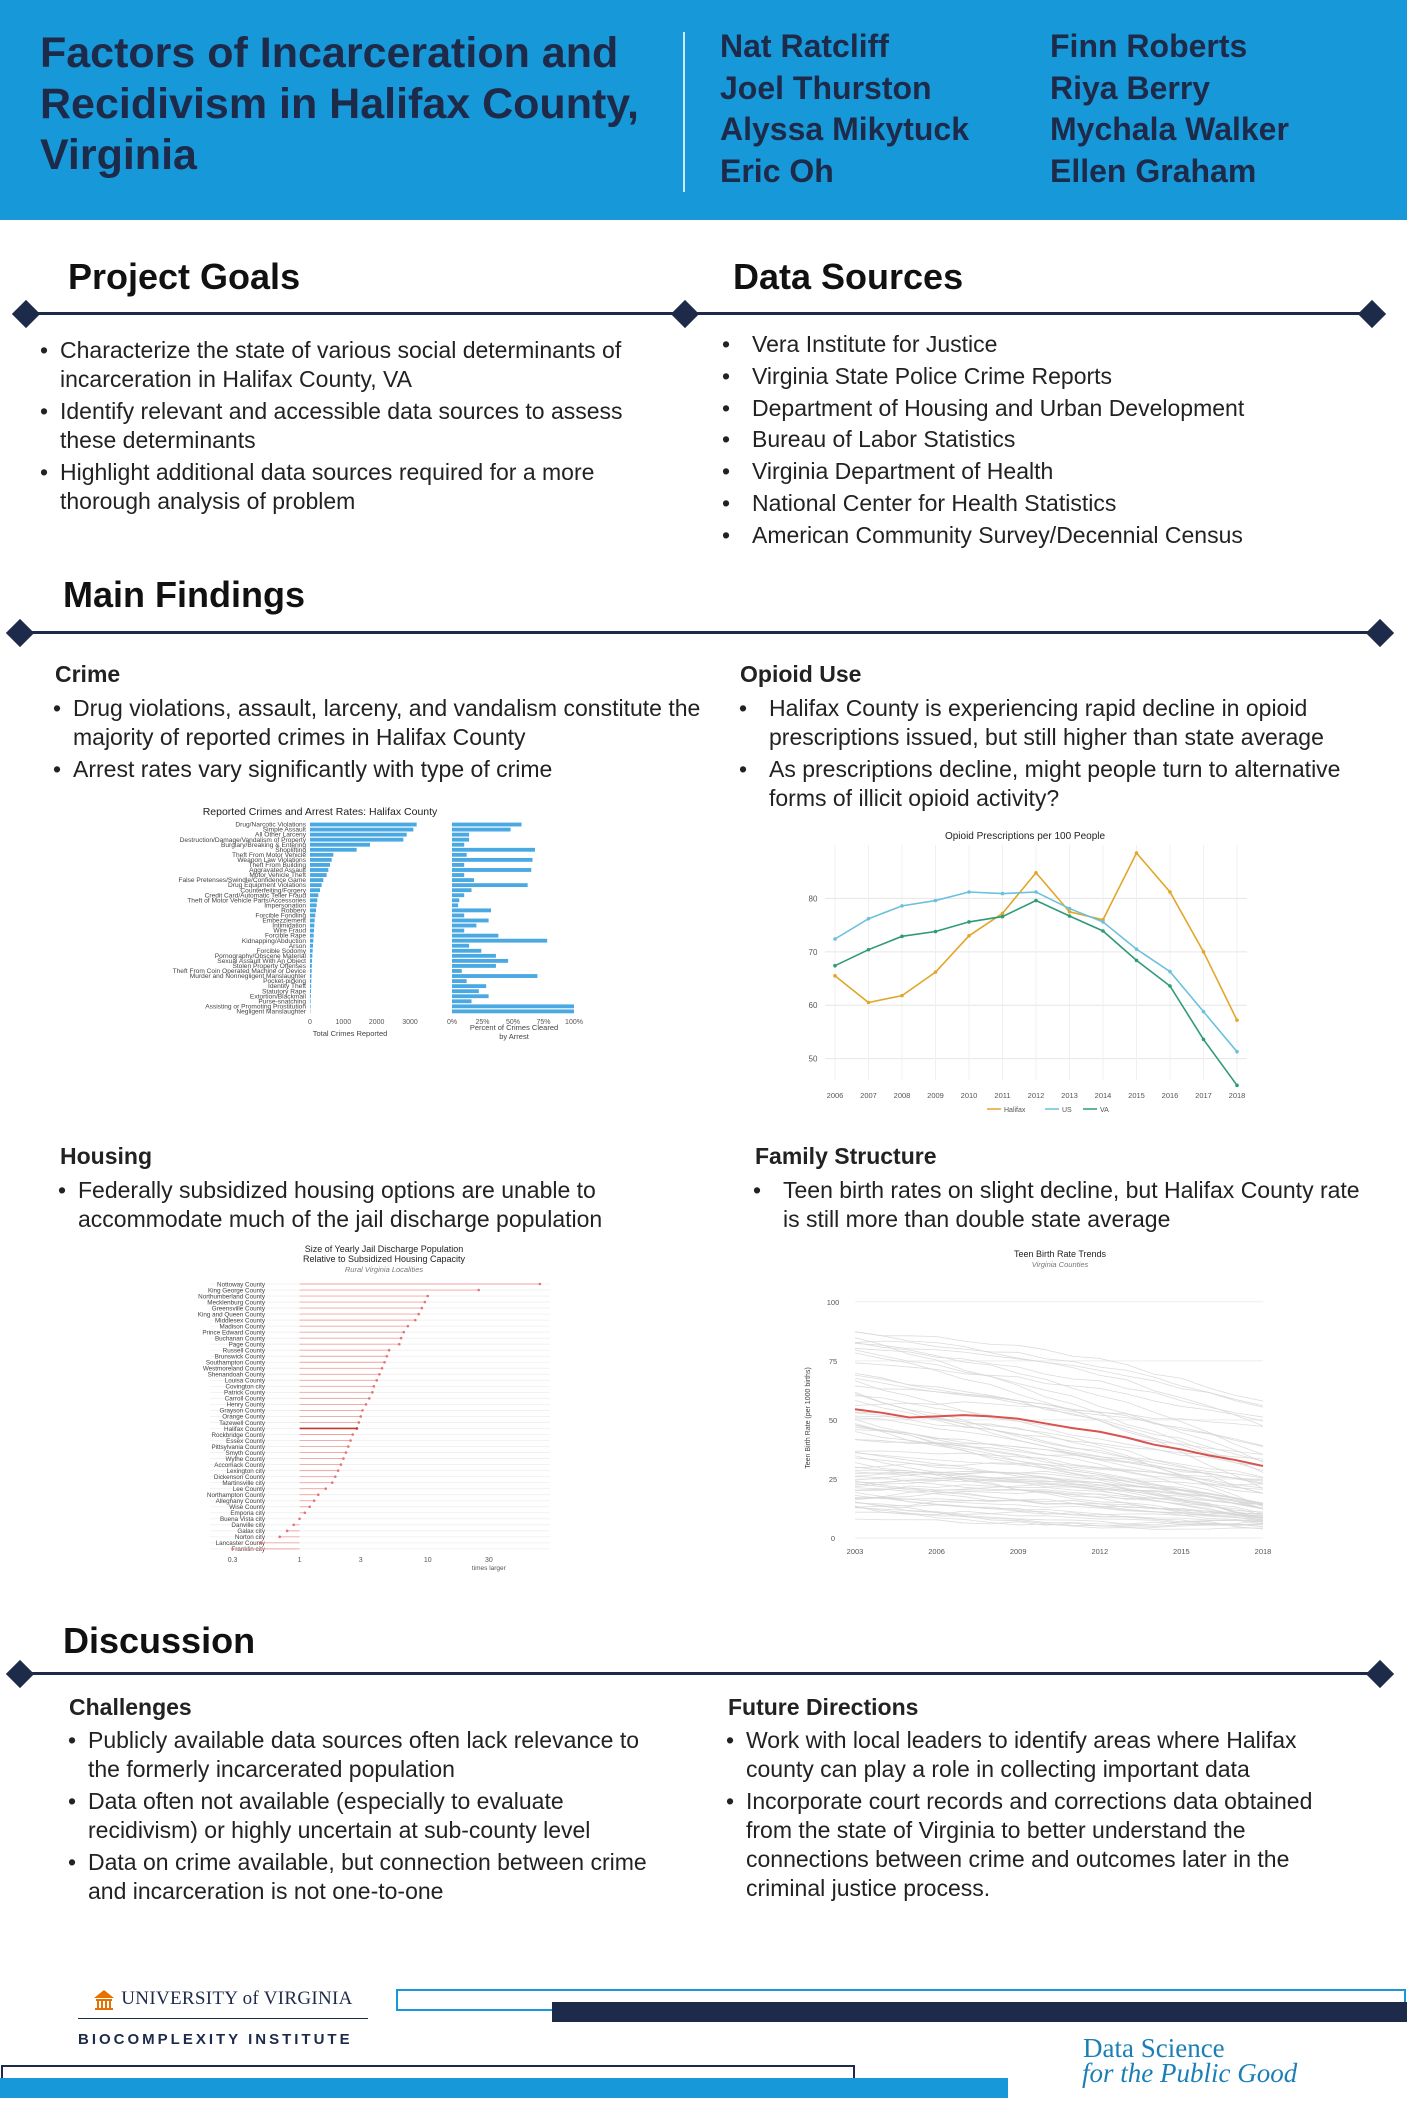  Describe the element at coordinates (936, 1551) in the screenshot. I see `x-tick-label: 2006` at that location.